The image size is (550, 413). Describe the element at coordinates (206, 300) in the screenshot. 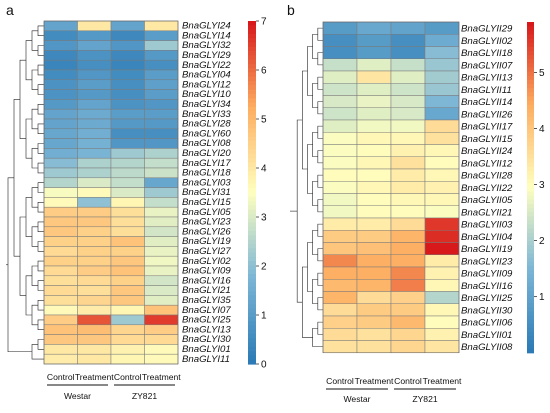

I see `gene-label: BnaGLYI35` at that location.